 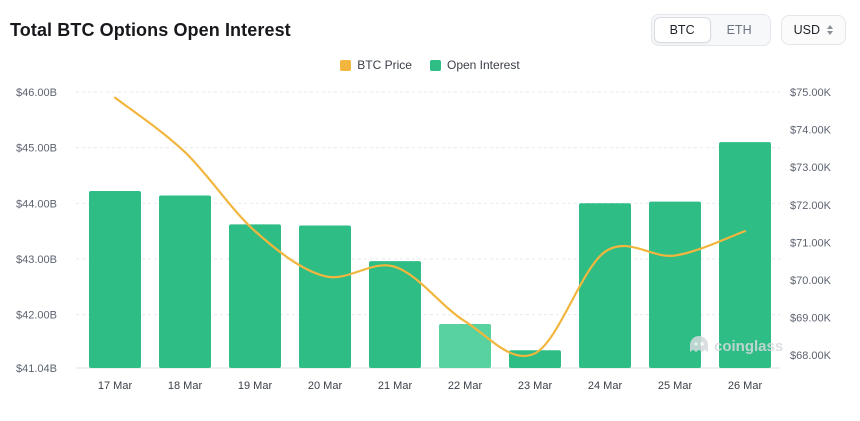 What do you see at coordinates (346, 65) in the screenshot?
I see `btc-price-swatch` at bounding box center [346, 65].